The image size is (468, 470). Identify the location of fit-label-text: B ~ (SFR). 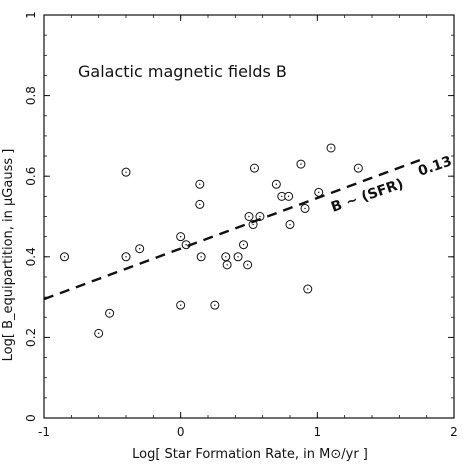
(367, 196).